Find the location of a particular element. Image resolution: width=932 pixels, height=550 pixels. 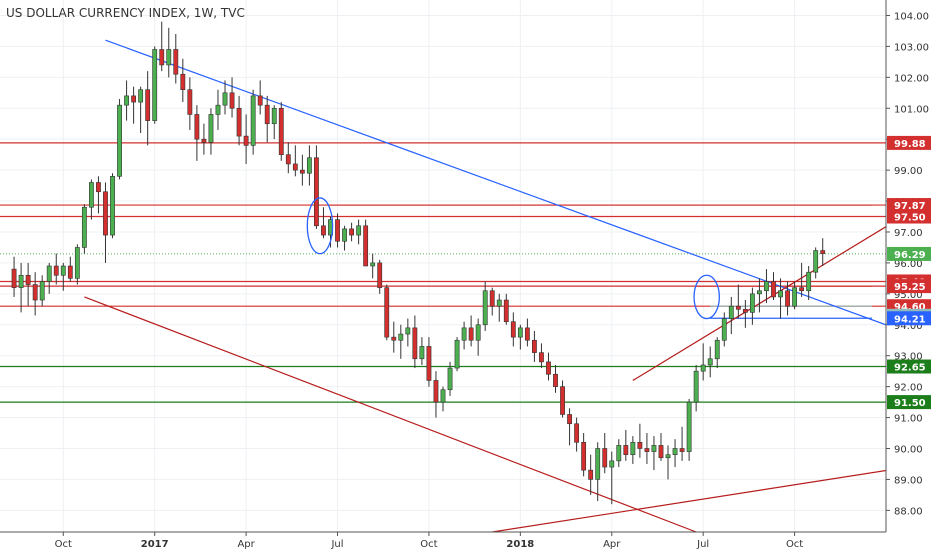

x-ticks: Oct 2017 Apr Jul Oct 2018 Apr Jul Oct is located at coordinates (429, 541).